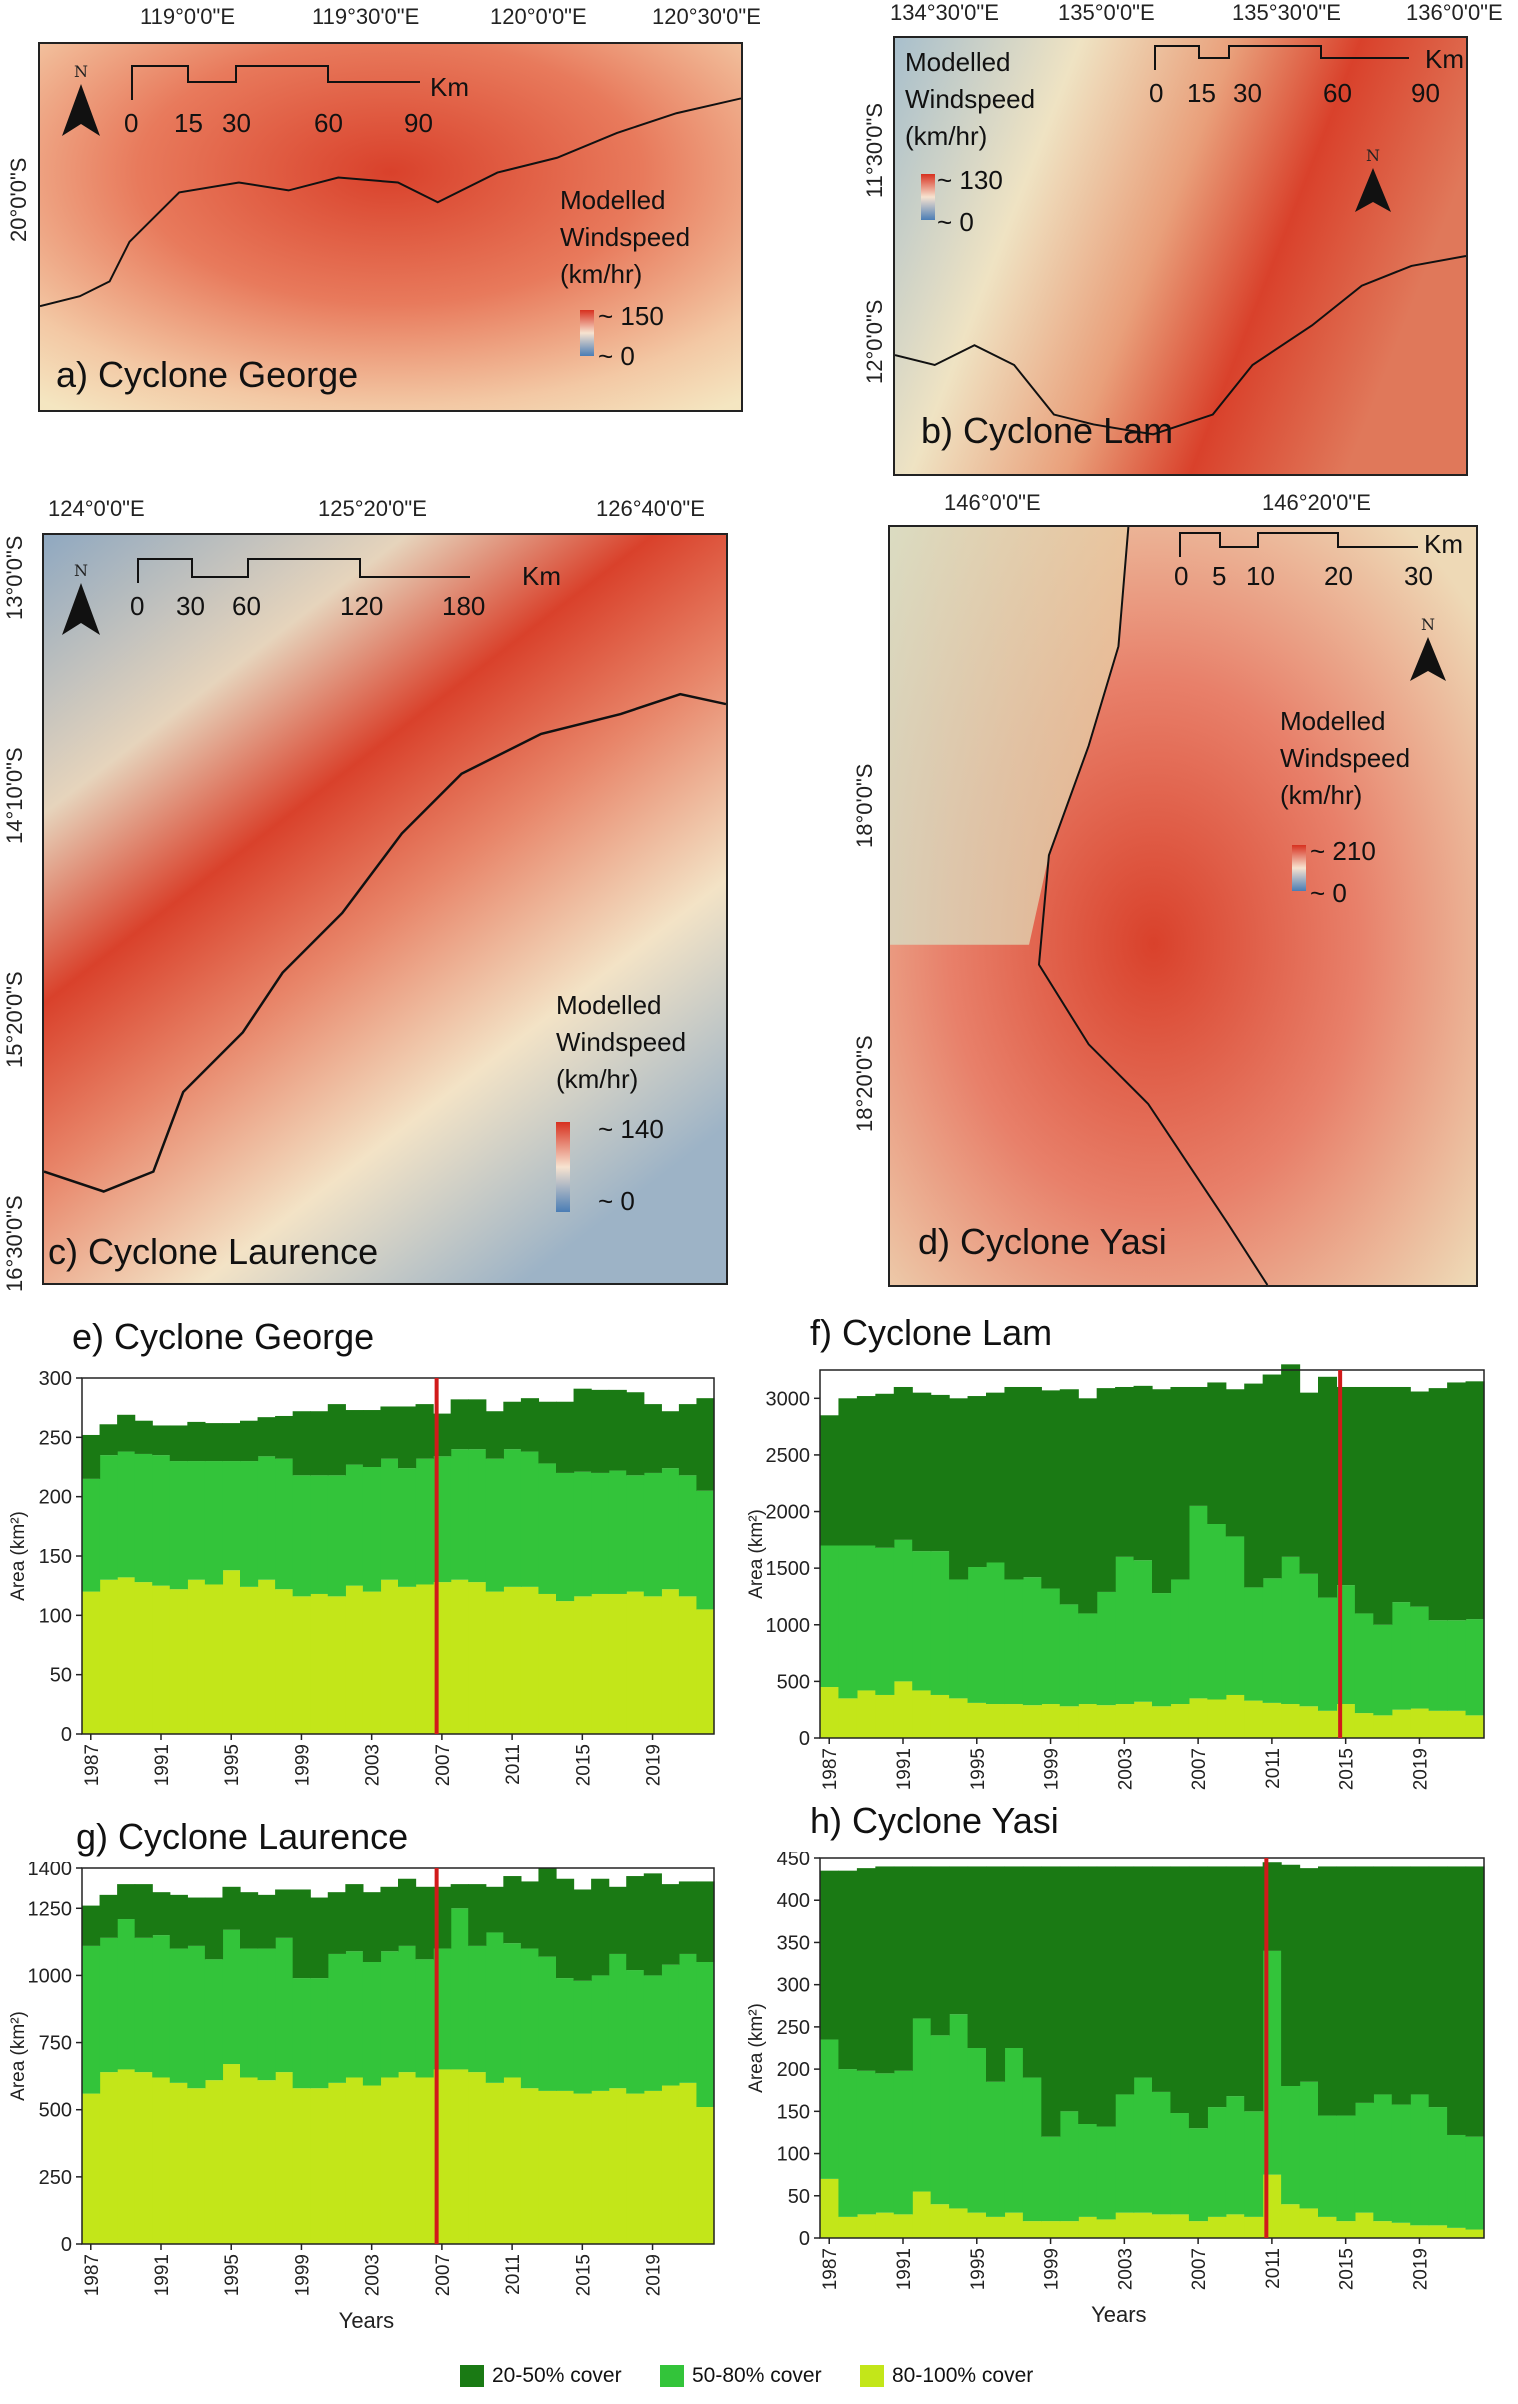 Image resolution: width=1518 pixels, height=2404 pixels. Describe the element at coordinates (345, 597) in the screenshot. I see `scale-bar: 0 30 60 120 180 Km` at that location.